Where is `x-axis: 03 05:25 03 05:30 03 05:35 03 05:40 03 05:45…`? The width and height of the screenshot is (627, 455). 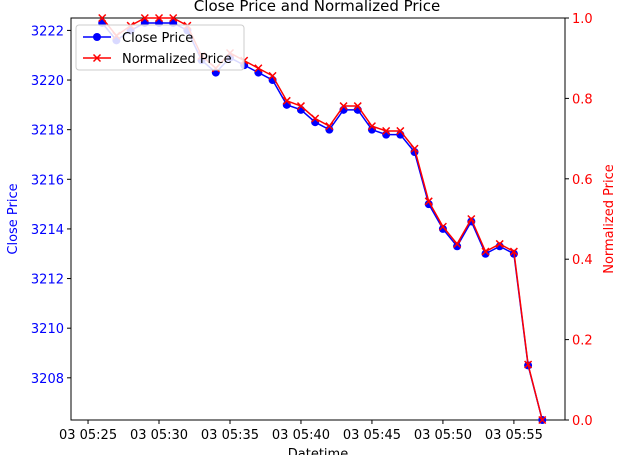
x-axis: 03 05:25 03 05:30 03 05:35 03 05:40 03 05:45… is located at coordinates (301, 431).